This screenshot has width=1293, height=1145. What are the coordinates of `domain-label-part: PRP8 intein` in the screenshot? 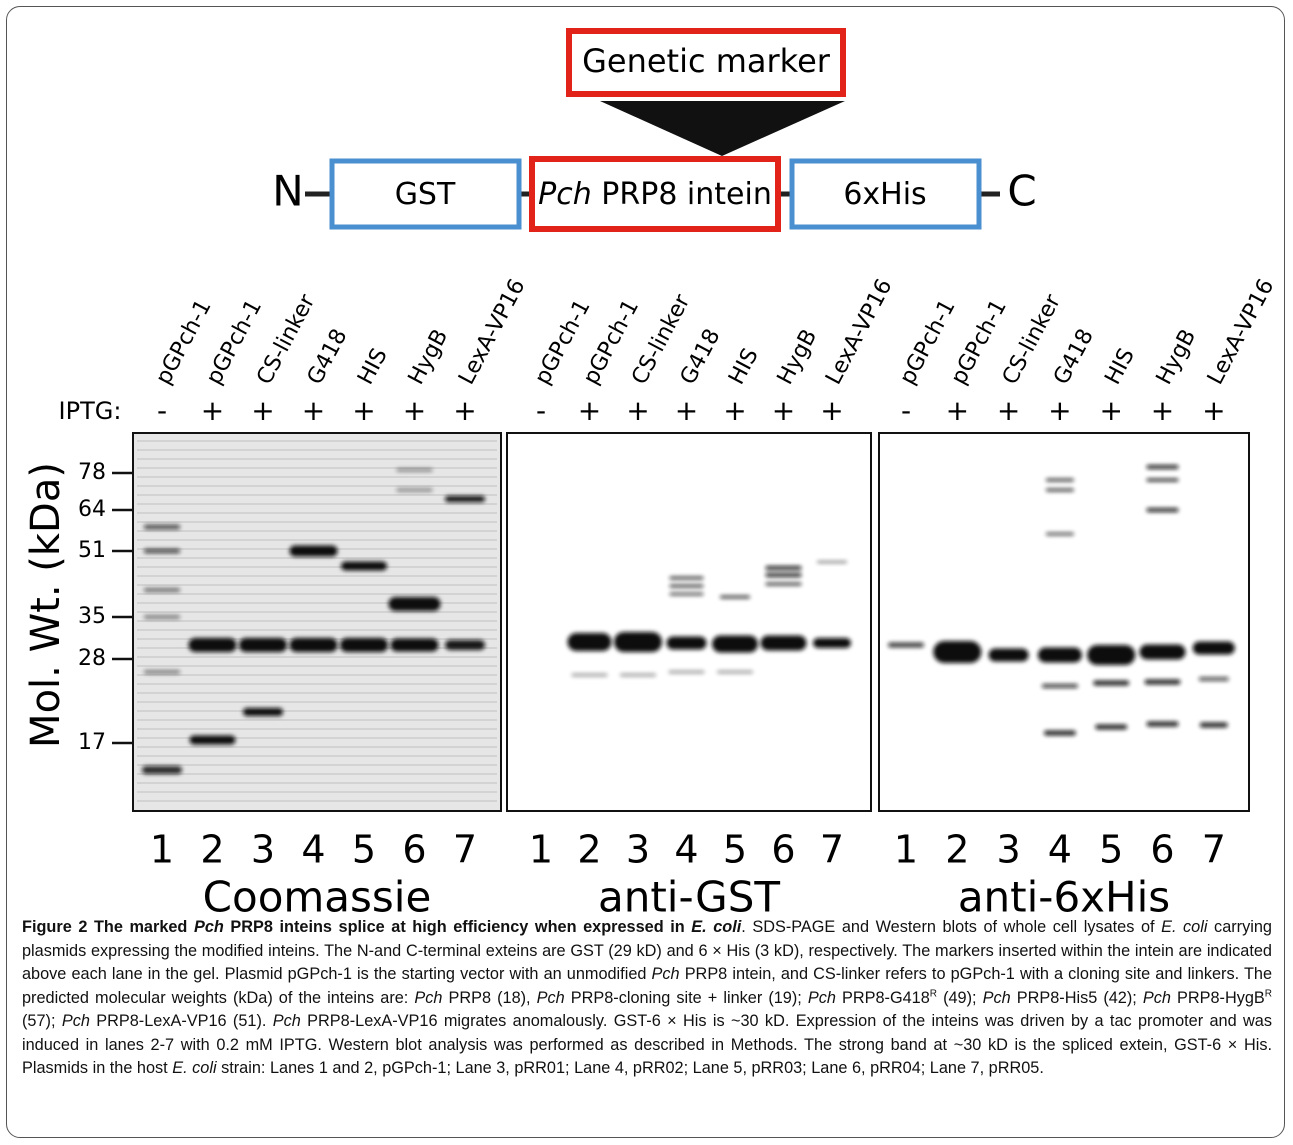 It's located at (682, 194).